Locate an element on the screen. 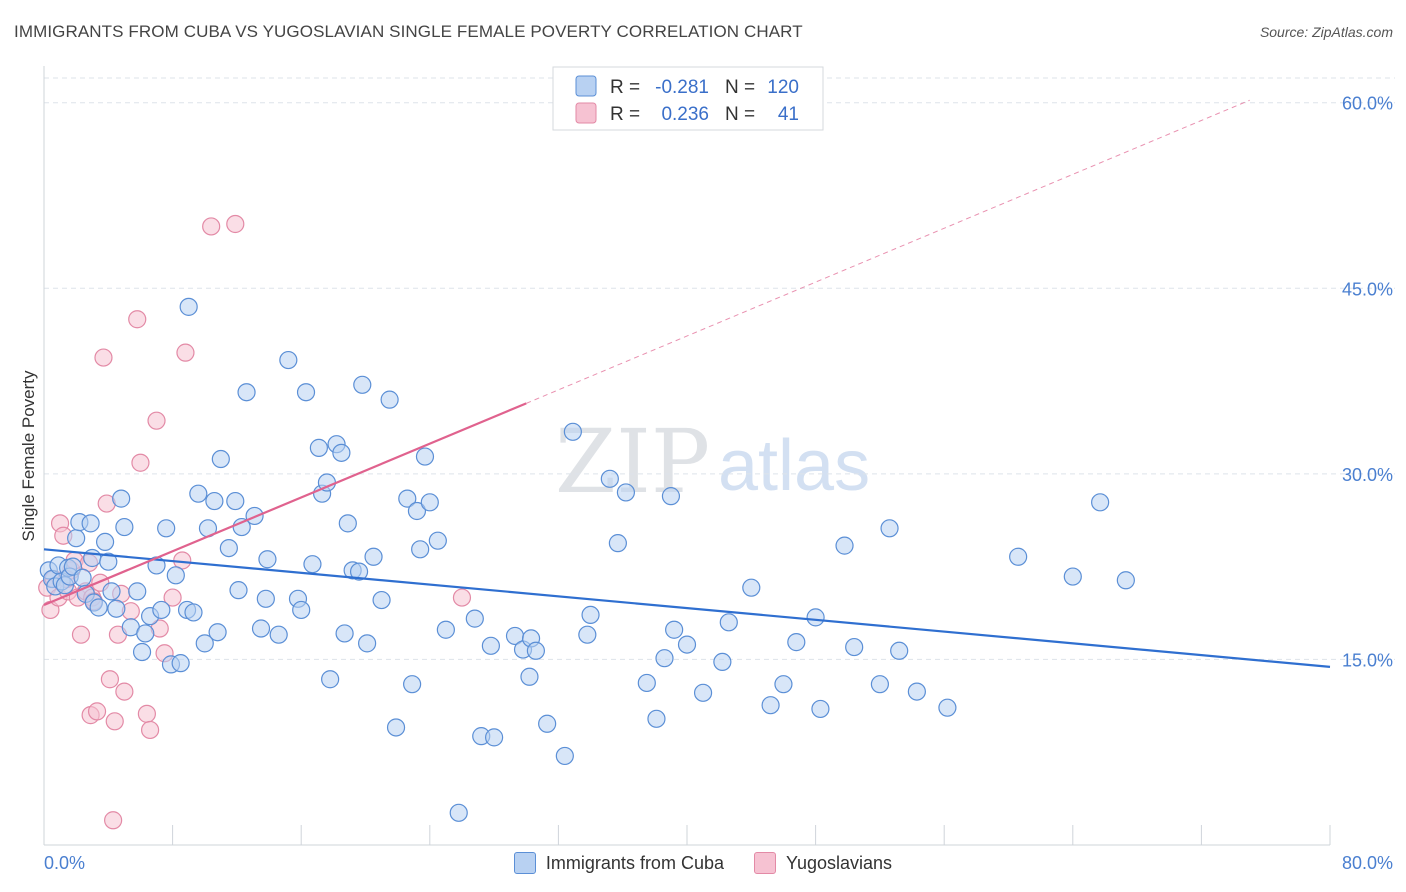  yugoslavians-trend-line is located at coordinates (285, 504).